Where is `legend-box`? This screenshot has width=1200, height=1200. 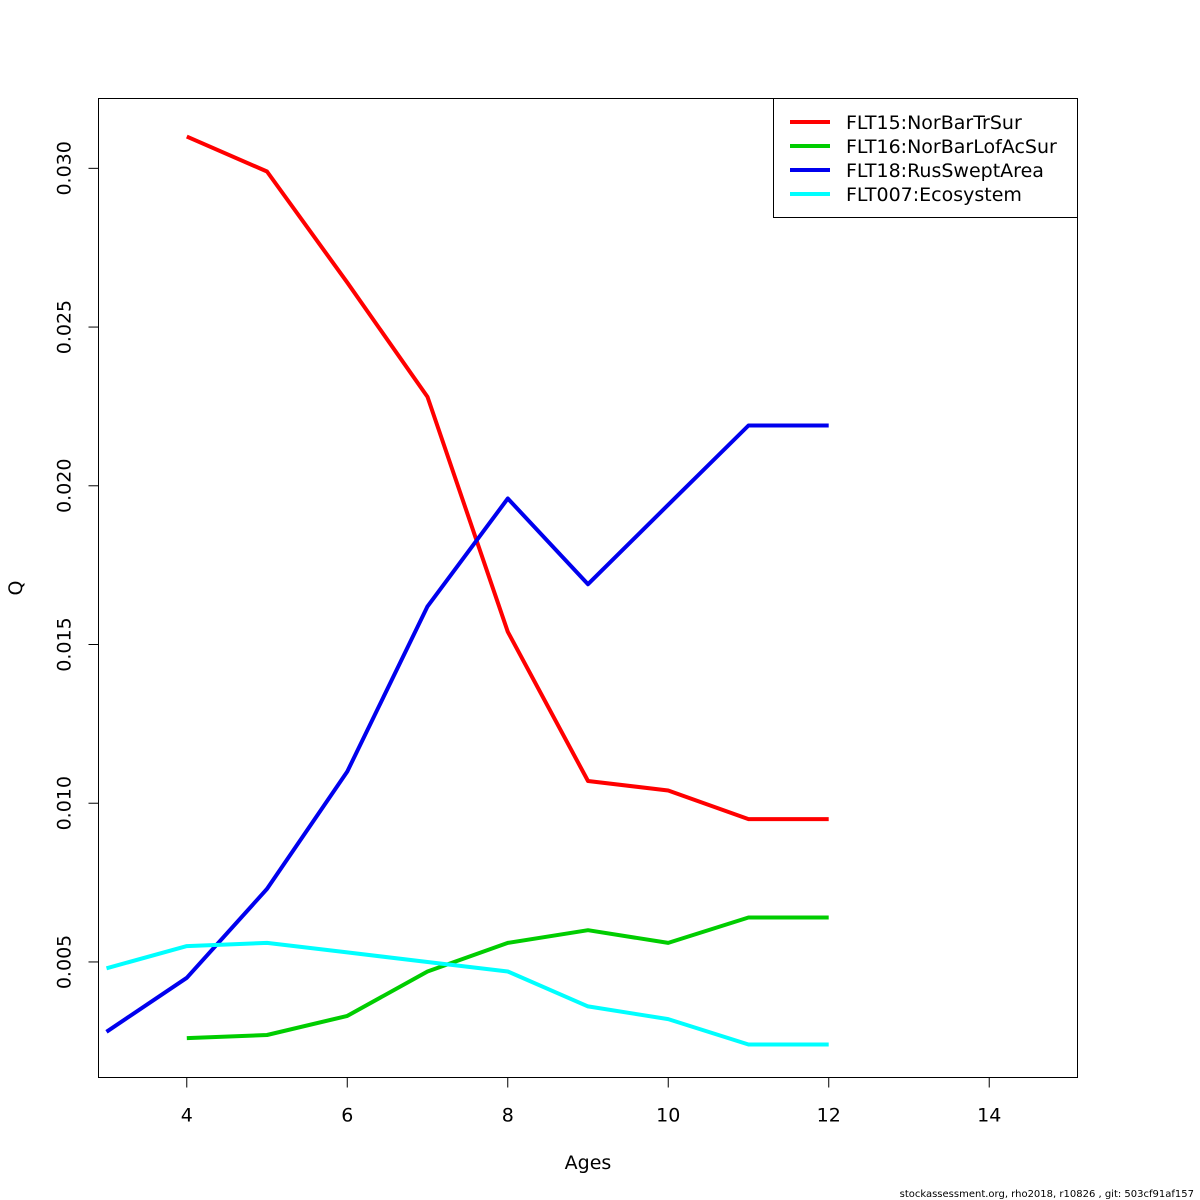 legend-box is located at coordinates (925, 158).